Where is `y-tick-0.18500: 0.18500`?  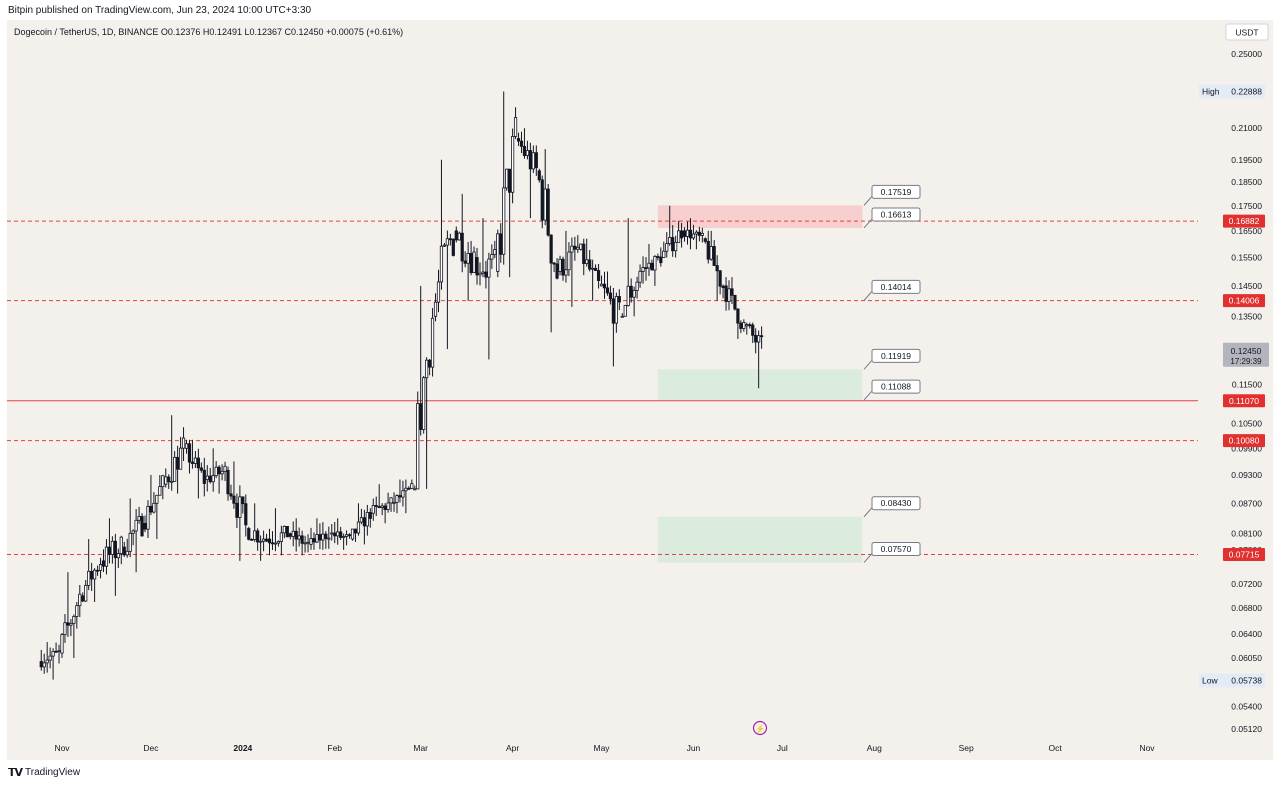
y-tick-0.18500: 0.18500 is located at coordinates (1246, 182).